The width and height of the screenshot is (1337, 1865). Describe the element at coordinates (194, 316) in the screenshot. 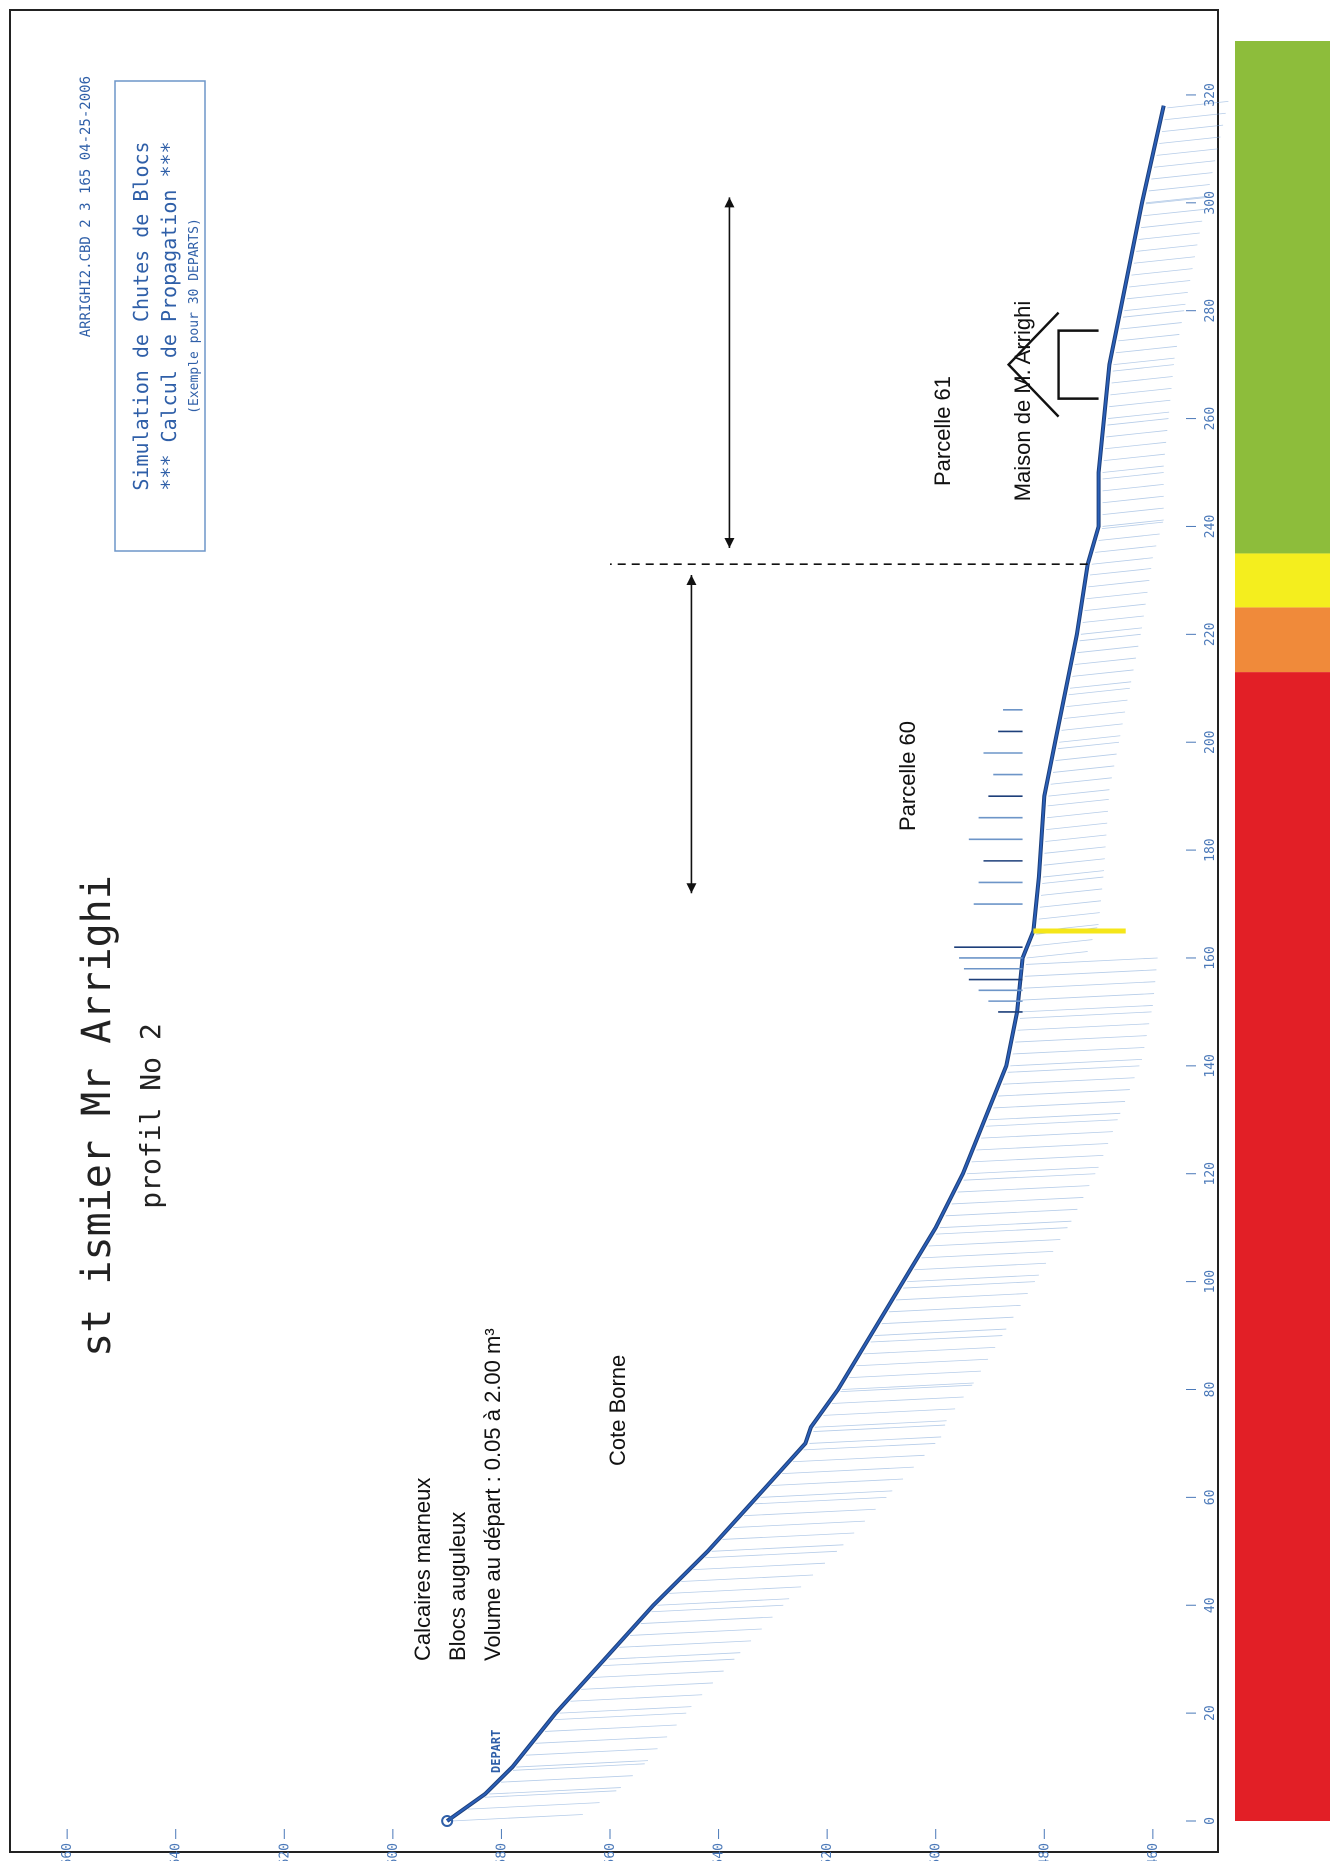

I see `info-line-3: (Exemple pour 30 DEPARTS)` at that location.